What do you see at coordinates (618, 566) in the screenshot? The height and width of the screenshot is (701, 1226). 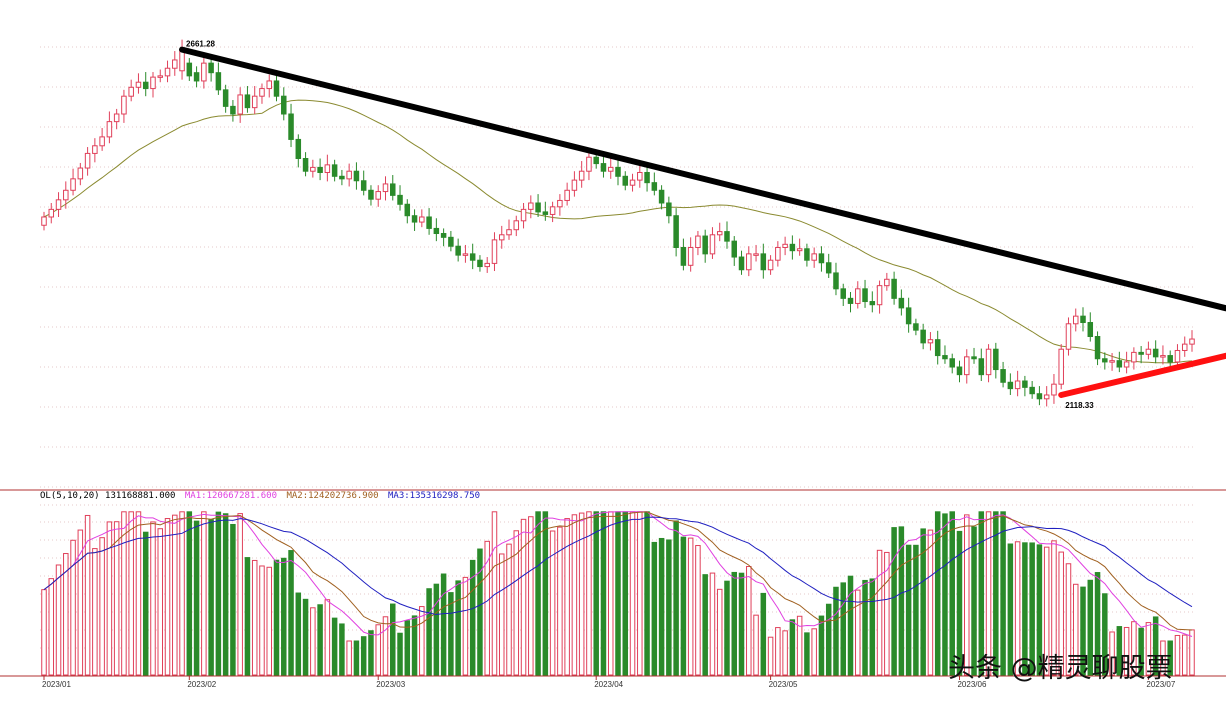 I see `volume-ma3-line` at bounding box center [618, 566].